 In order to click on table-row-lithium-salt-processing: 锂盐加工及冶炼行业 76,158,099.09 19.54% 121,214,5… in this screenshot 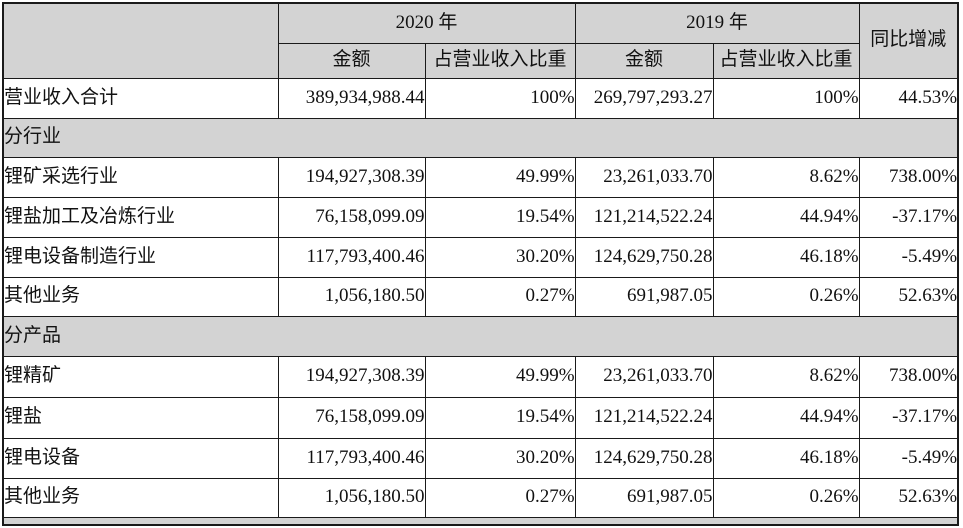, I will do `click(480, 217)`.